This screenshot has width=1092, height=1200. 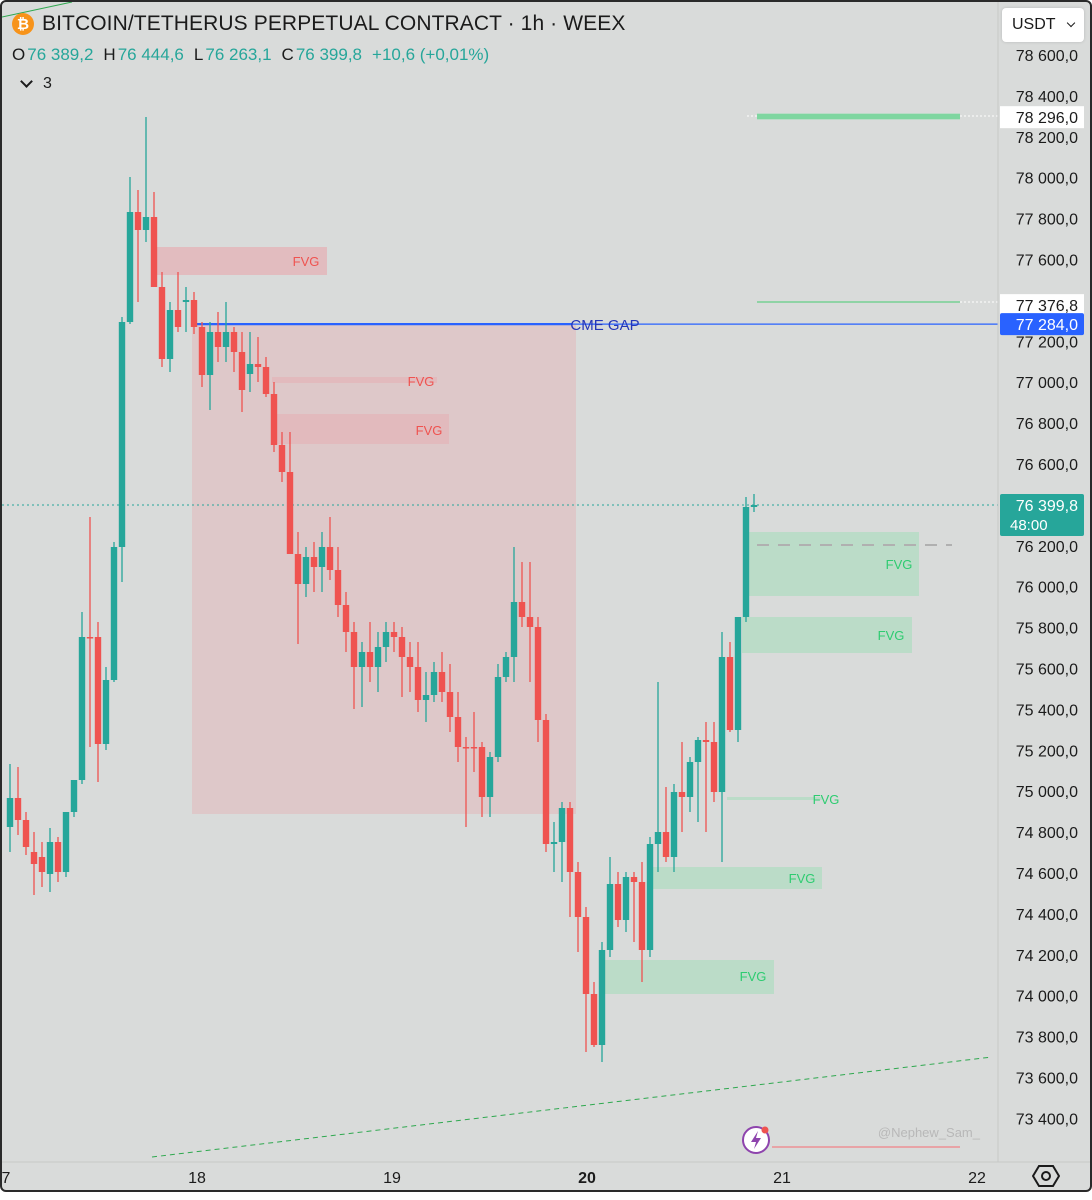 I want to click on price-tick-label: 75 600,0, so click(x=1047, y=670).